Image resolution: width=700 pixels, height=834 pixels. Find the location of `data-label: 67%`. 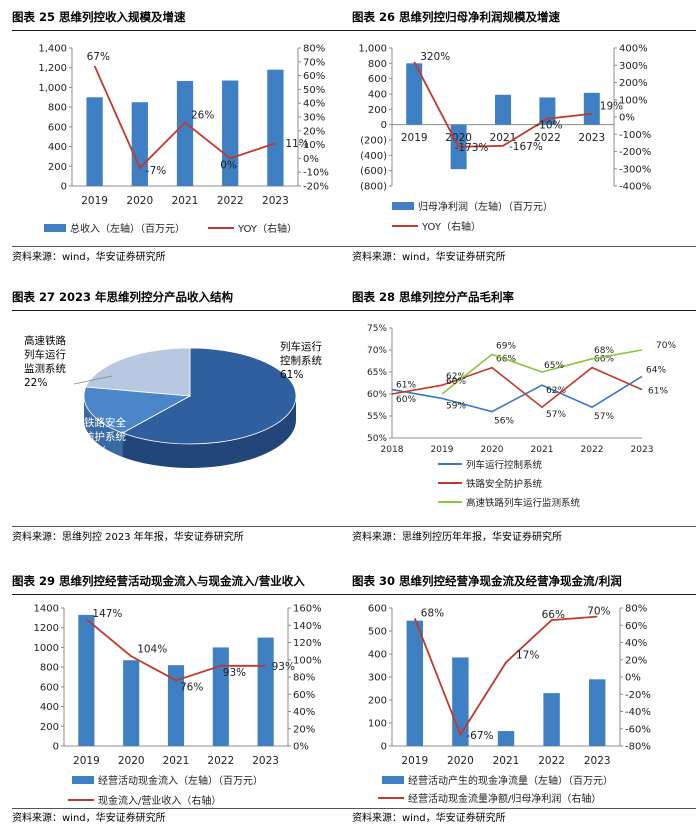

data-label: 67% is located at coordinates (98, 57).